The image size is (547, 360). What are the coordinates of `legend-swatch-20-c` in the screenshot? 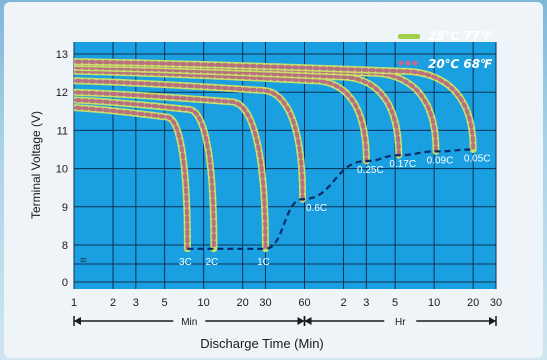 It's located at (415, 63).